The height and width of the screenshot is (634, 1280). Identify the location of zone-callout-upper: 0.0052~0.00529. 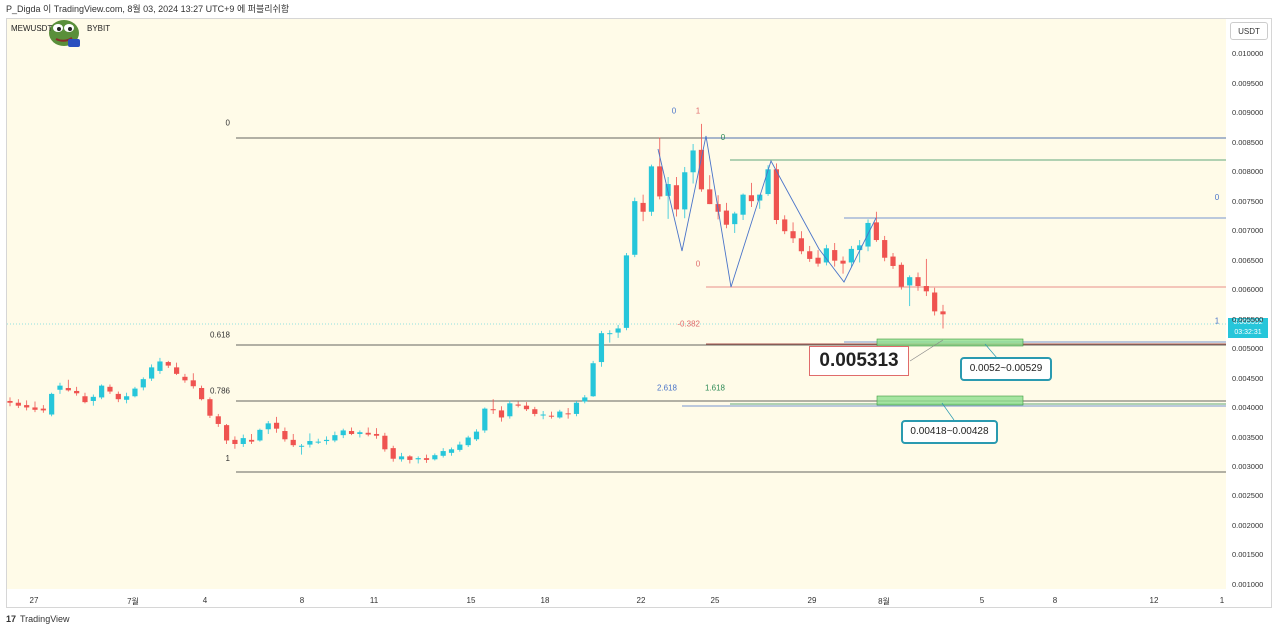
(1006, 369).